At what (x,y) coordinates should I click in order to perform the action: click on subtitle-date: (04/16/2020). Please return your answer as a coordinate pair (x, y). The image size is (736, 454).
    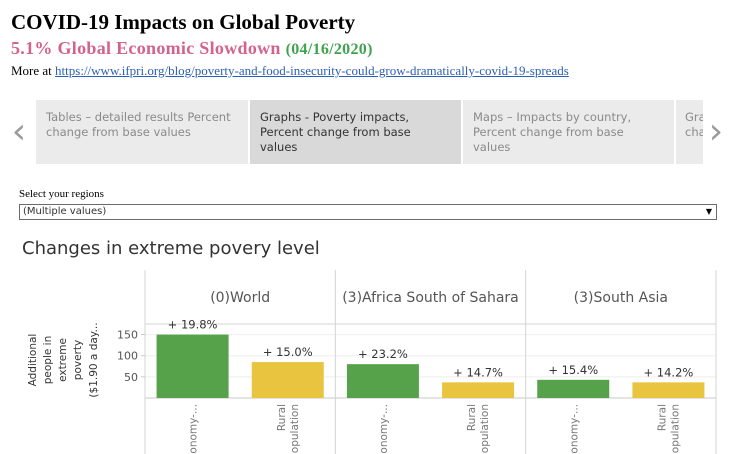
    Looking at the image, I should click on (329, 49).